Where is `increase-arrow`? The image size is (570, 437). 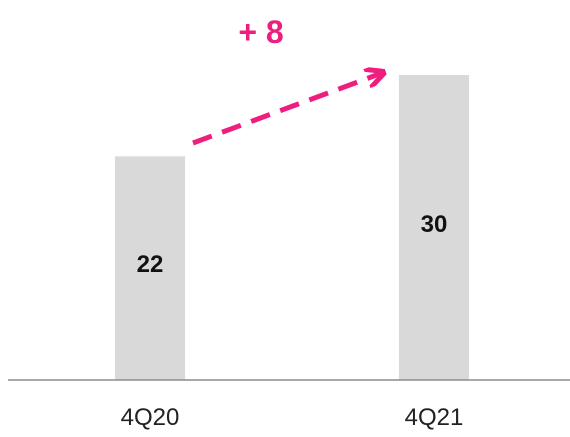
increase-arrow is located at coordinates (287, 109).